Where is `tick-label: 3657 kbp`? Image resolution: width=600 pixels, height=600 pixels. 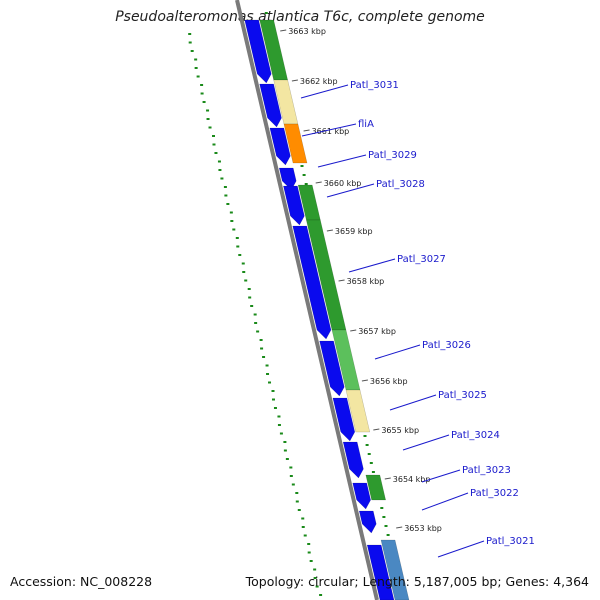 tick-label: 3657 kbp is located at coordinates (377, 331).